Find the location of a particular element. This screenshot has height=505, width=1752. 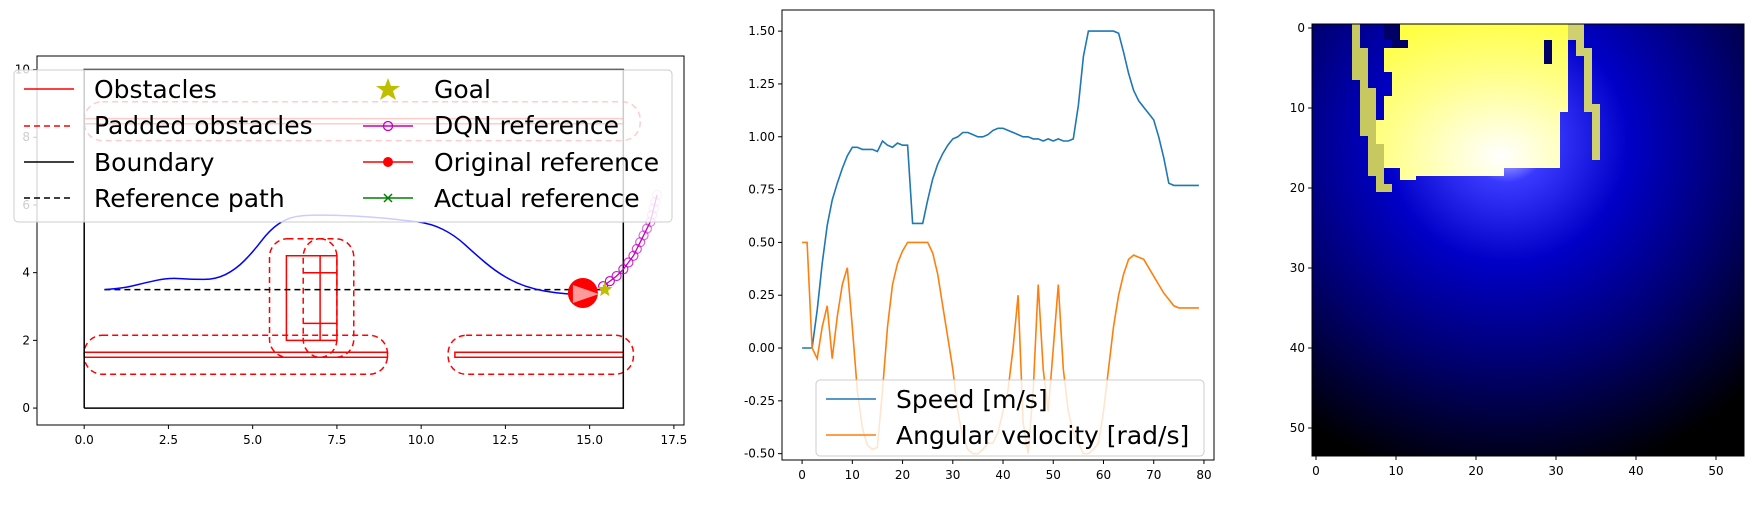

y-tick-label: 2 is located at coordinates (26, 340).